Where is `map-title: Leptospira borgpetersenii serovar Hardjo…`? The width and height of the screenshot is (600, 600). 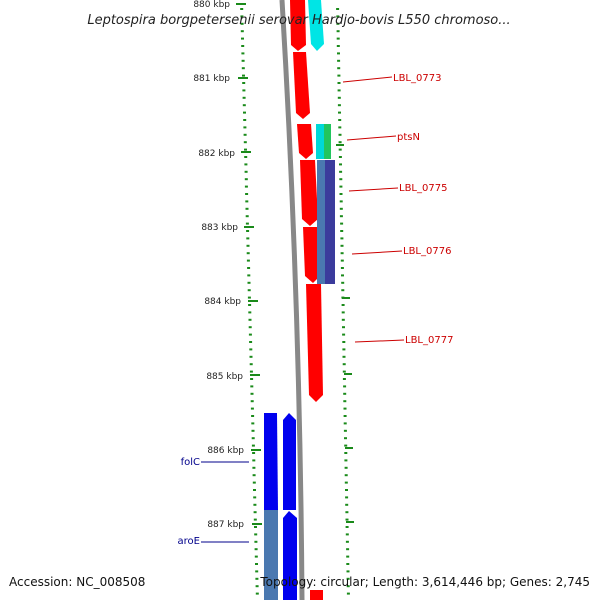 map-title: Leptospira borgpetersenii serovar Hardjo… is located at coordinates (298, 20).